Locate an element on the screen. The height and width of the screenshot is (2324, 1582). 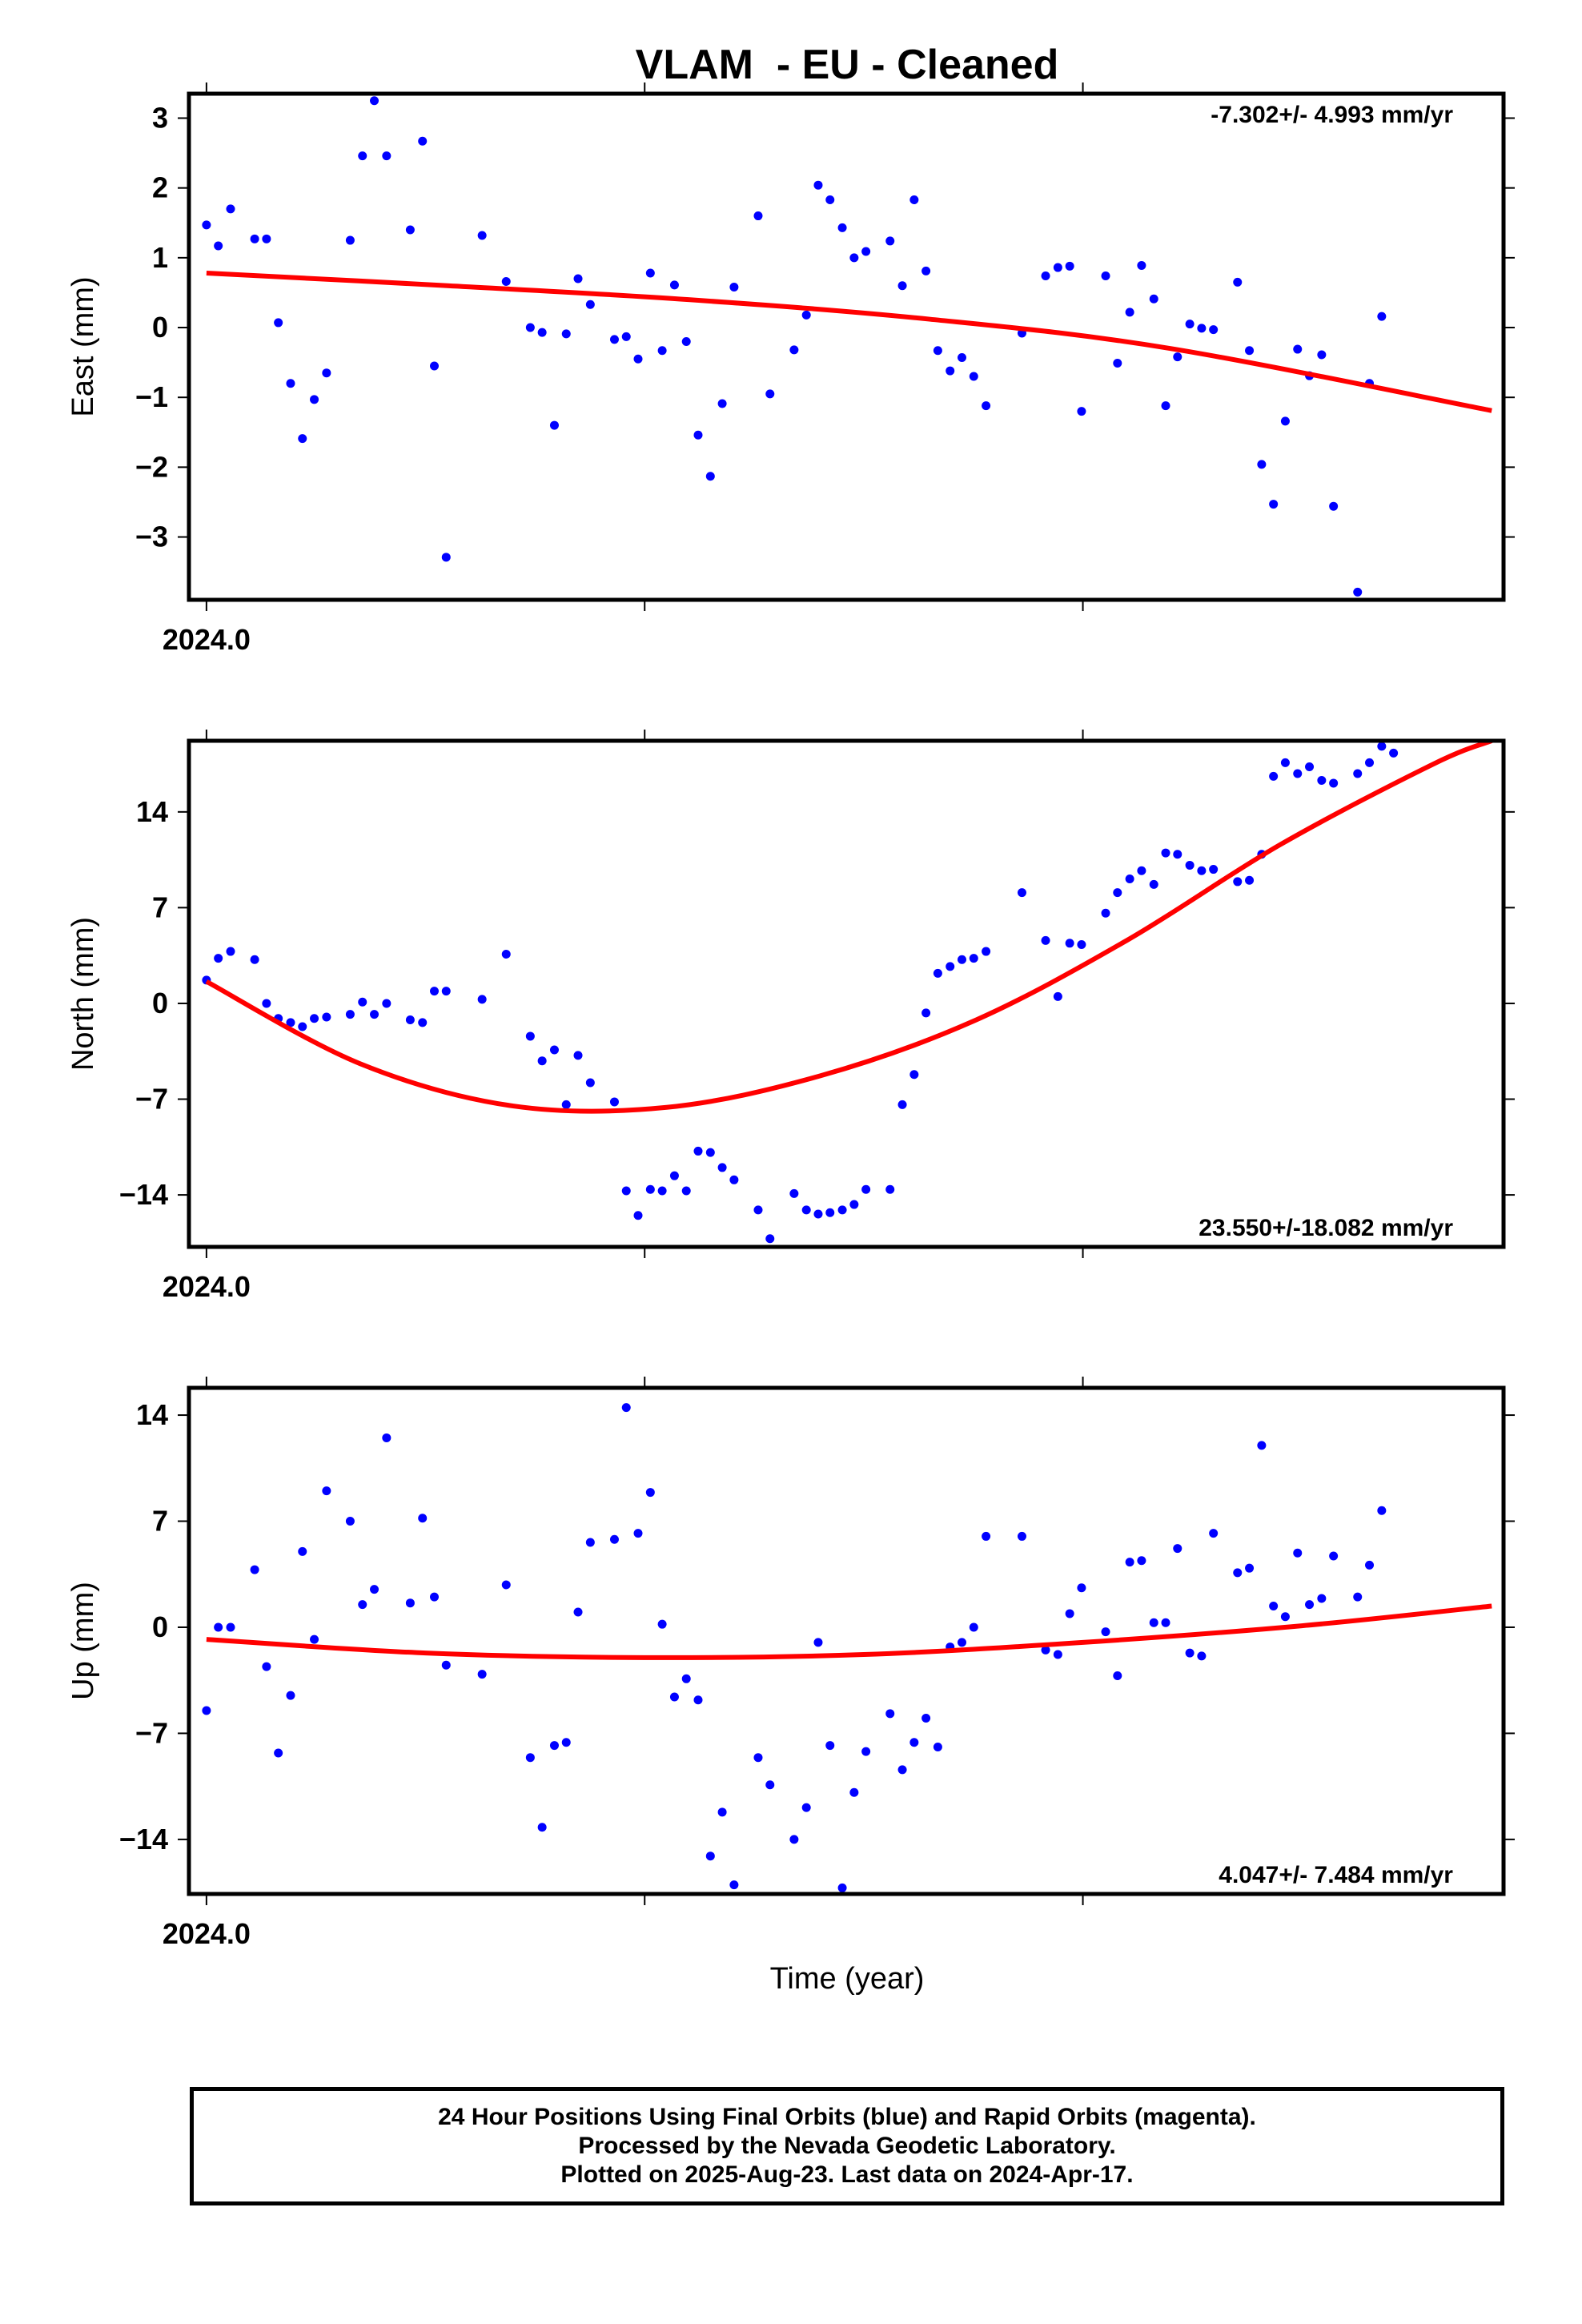
up-ylabel: Up (mm) is located at coordinates (83, 1641).